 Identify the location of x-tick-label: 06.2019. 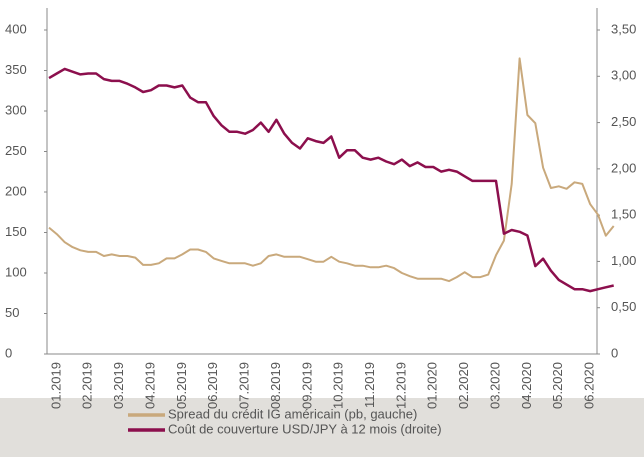
(212, 385).